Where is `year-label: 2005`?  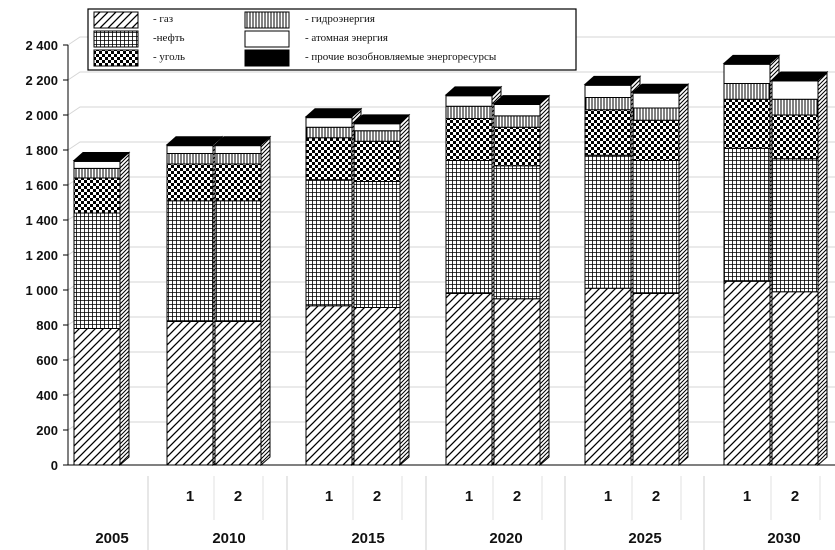
year-label: 2005 is located at coordinates (111, 538).